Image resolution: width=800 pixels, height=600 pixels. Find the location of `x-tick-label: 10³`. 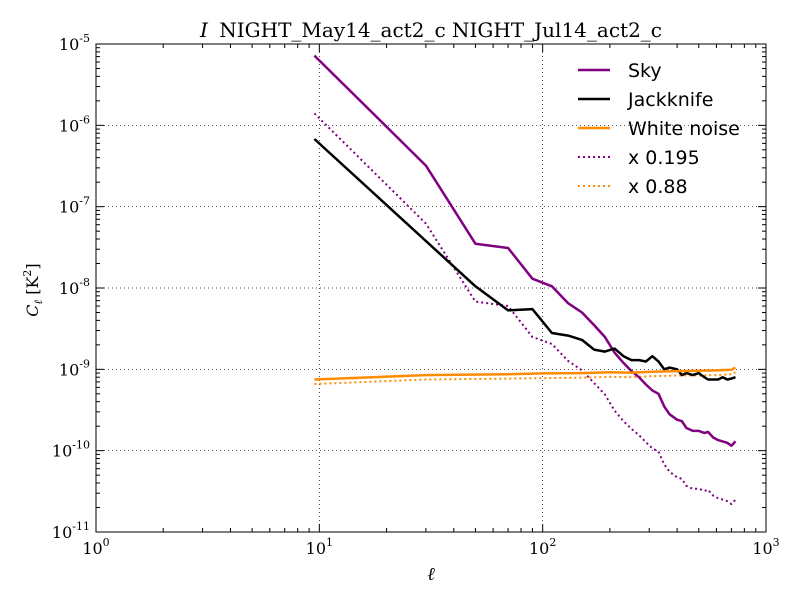

x-tick-label: 10³ is located at coordinates (765, 547).